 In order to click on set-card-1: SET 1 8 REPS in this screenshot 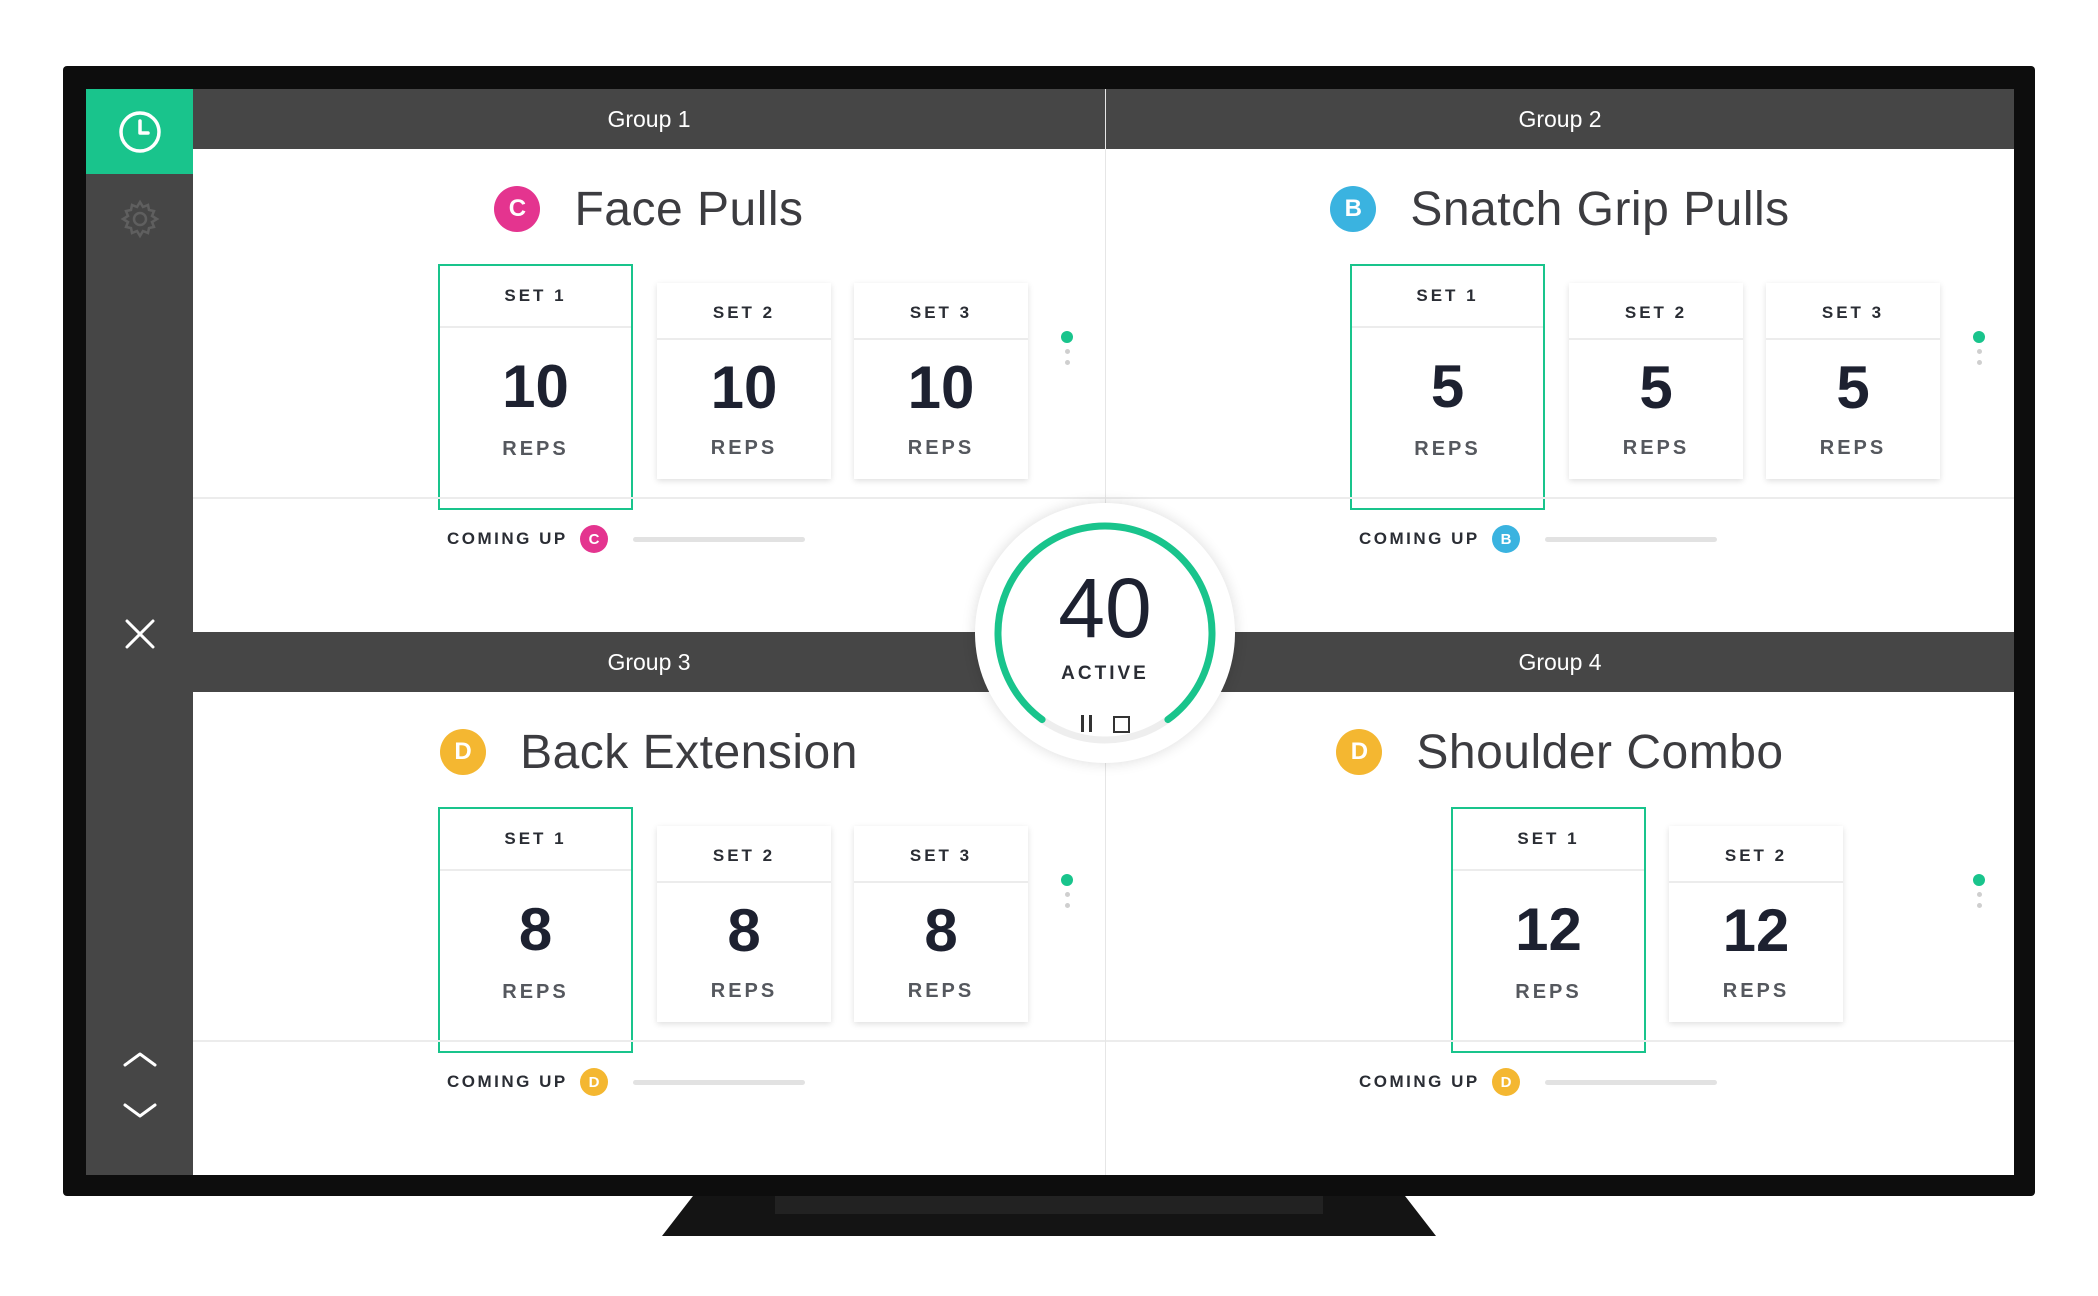, I will do `click(535, 930)`.